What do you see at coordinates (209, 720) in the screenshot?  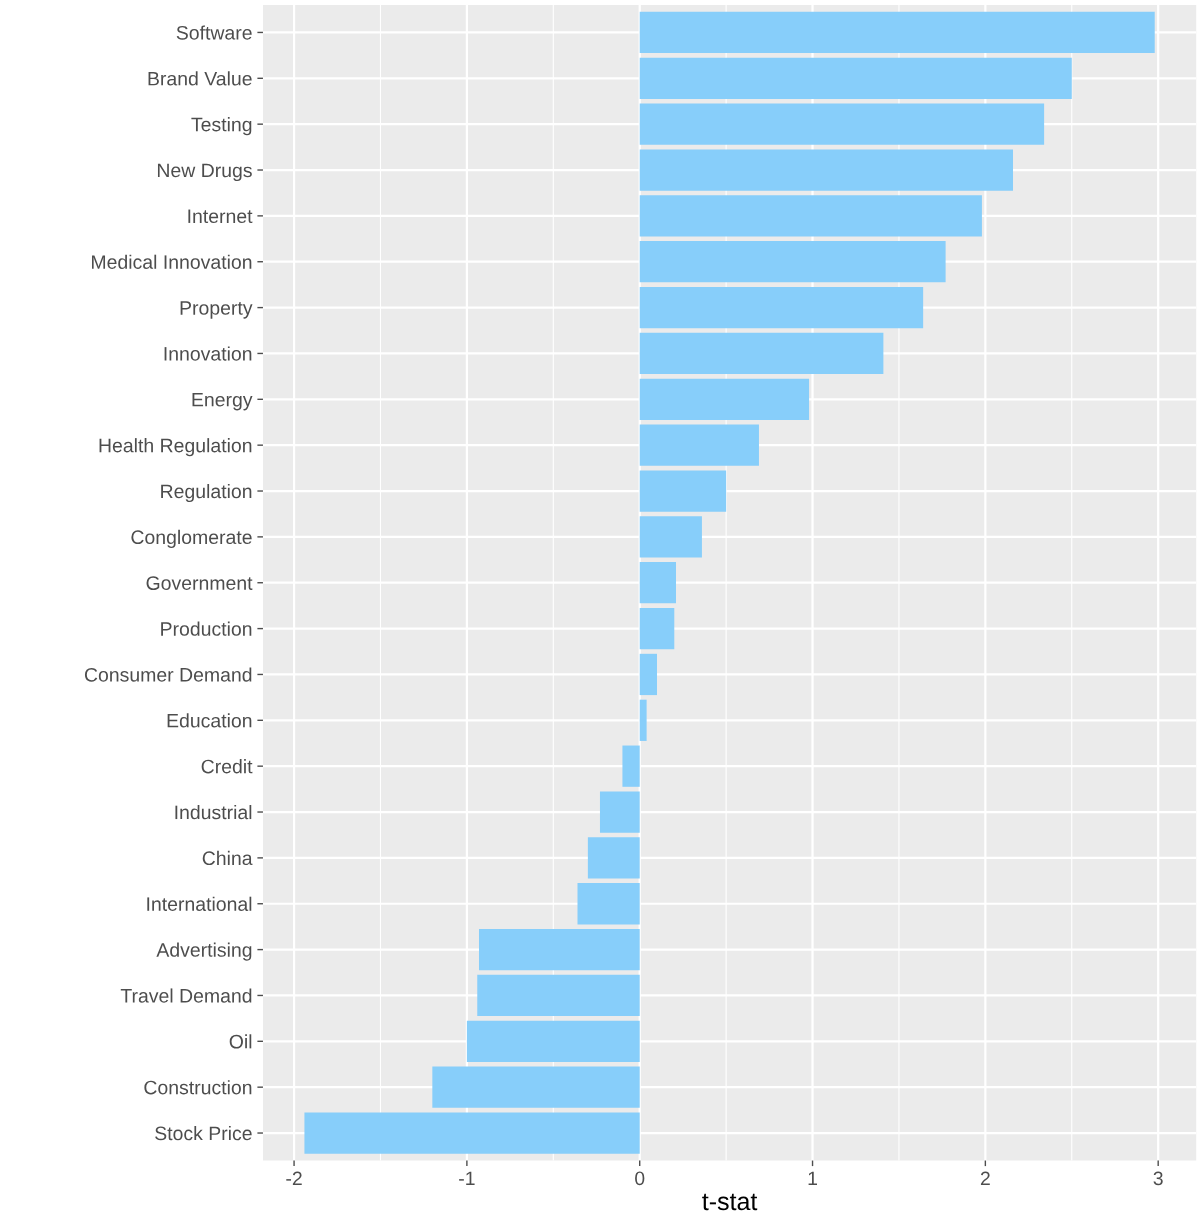 I see `y-tick-label: Education` at bounding box center [209, 720].